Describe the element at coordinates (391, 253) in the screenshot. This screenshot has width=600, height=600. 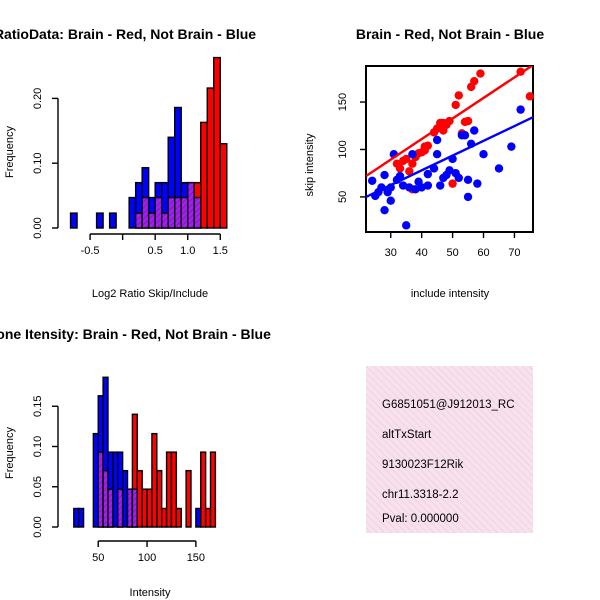
I see `x-tick-label: 30` at that location.